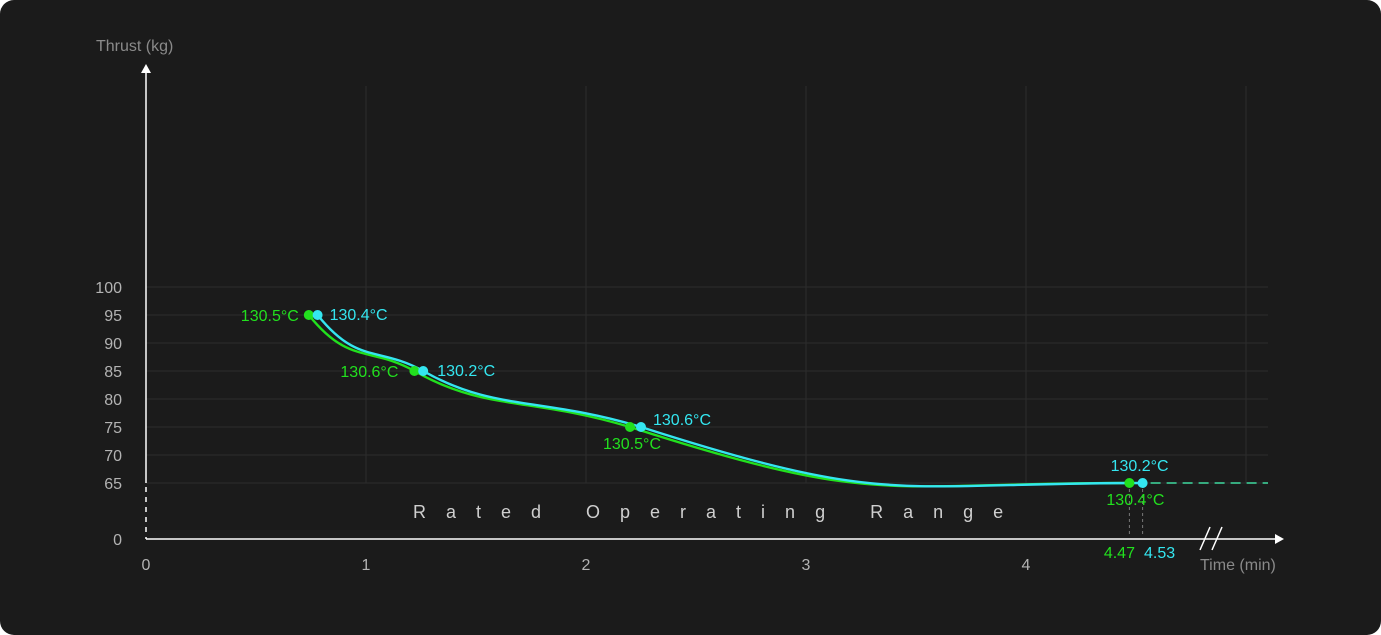 This screenshot has height=635, width=1381. I want to click on y-tick-label: 75, so click(113, 428).